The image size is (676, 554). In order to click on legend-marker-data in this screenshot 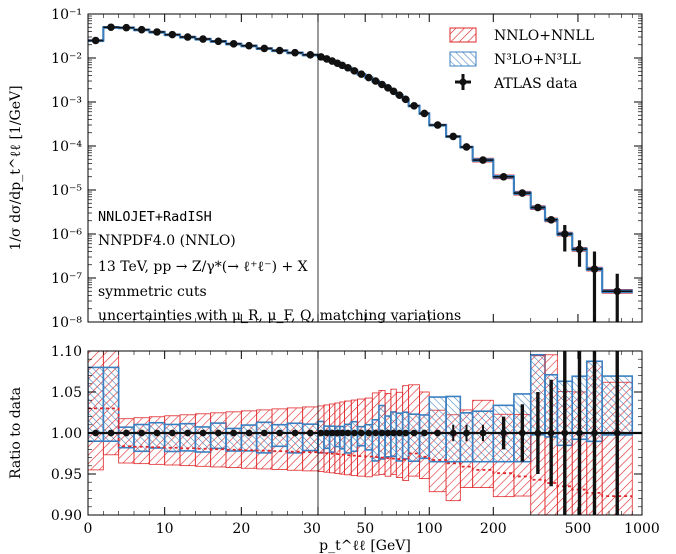, I will do `click(463, 82)`.